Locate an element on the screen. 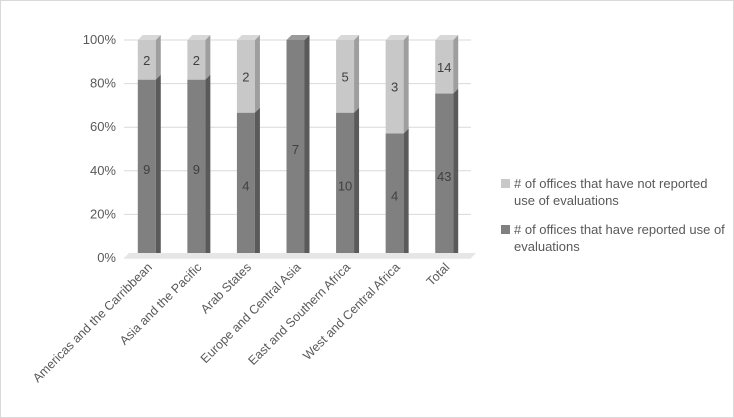 The height and width of the screenshot is (418, 734). y-tick-label: 40% is located at coordinates (103, 170).